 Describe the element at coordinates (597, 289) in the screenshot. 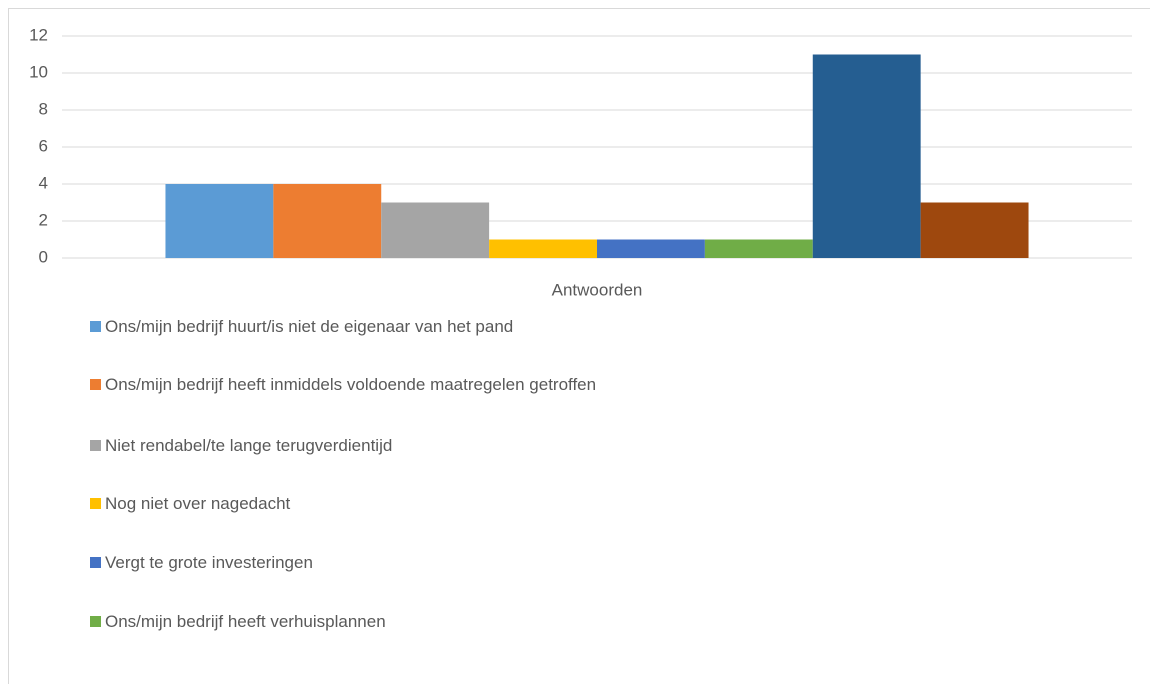

I see `x-tick-label: Antwoorden` at that location.